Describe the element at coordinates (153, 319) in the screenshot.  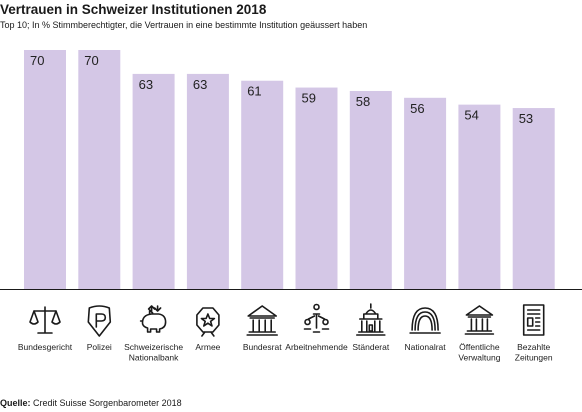
I see `piggy-bank-icon` at that location.